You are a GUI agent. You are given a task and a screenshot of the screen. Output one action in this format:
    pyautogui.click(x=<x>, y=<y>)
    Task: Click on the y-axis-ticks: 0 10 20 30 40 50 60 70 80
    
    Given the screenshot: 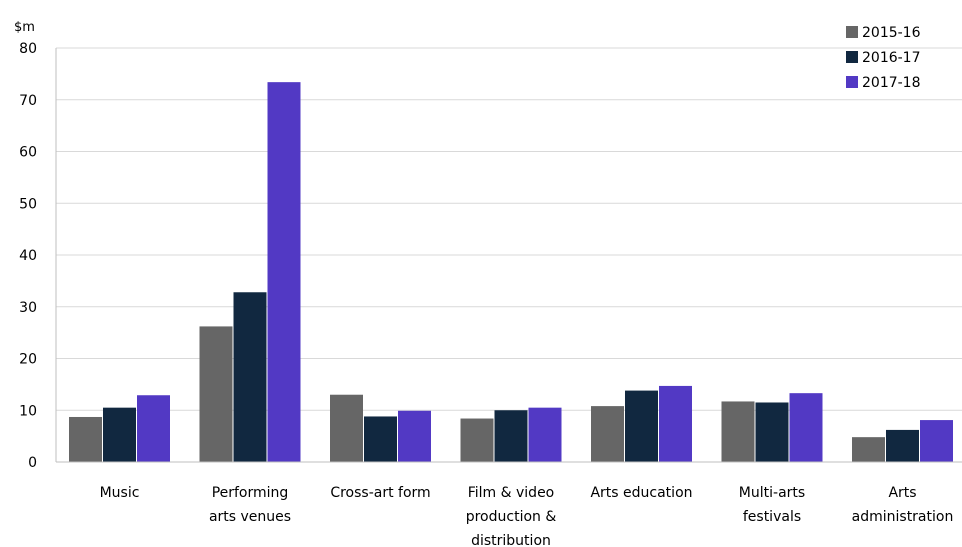 What is the action you would take?
    pyautogui.click(x=28, y=256)
    